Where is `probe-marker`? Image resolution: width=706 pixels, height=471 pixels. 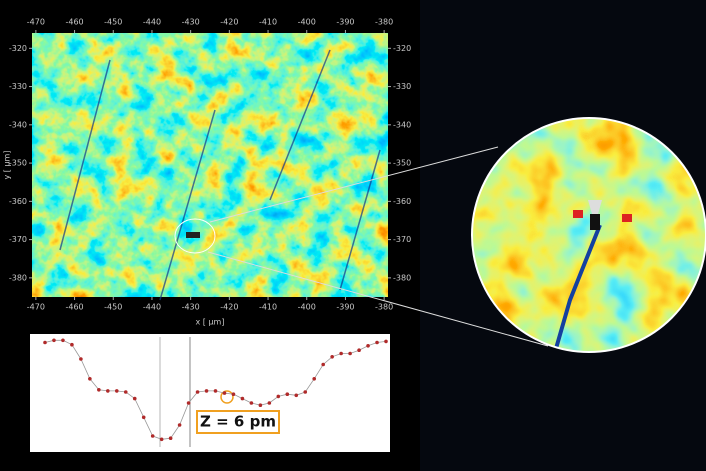
probe-marker is located at coordinates (193, 235).